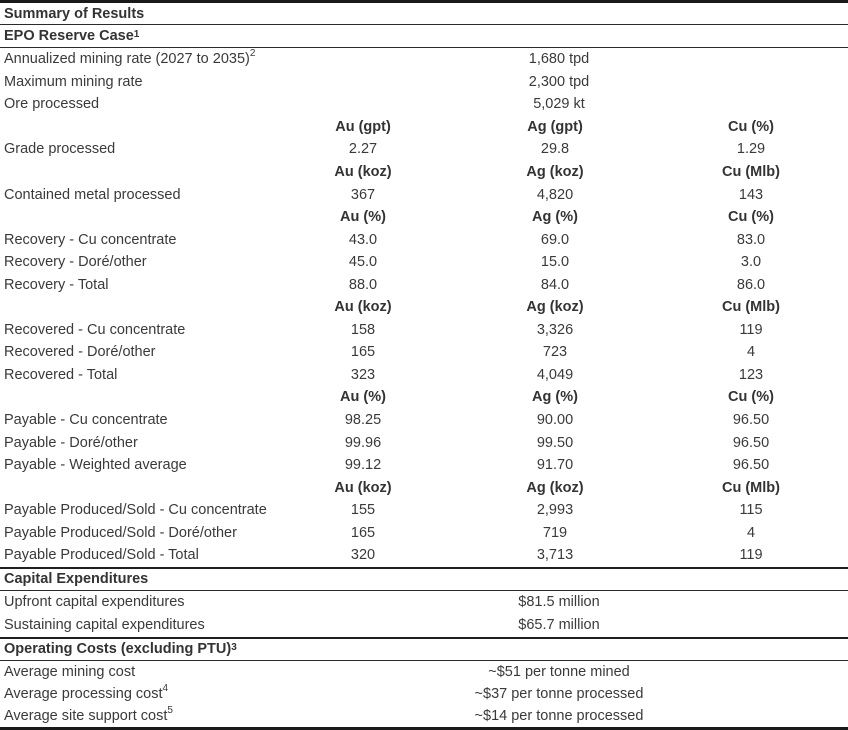  I want to click on row-label: Payable - Doré/other, so click(71, 442).